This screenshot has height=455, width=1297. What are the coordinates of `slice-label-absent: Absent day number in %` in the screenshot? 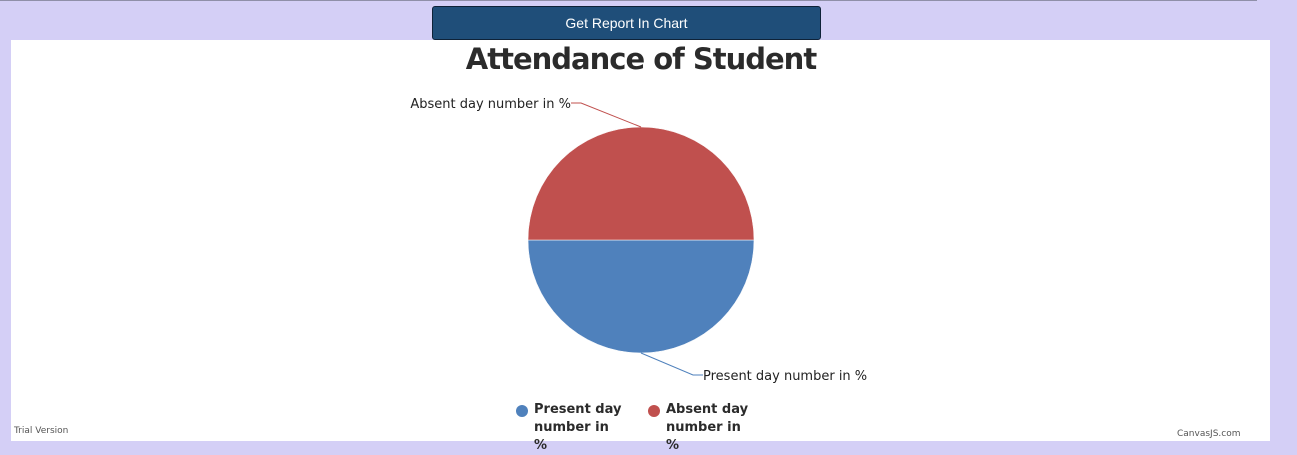 It's located at (490, 104).